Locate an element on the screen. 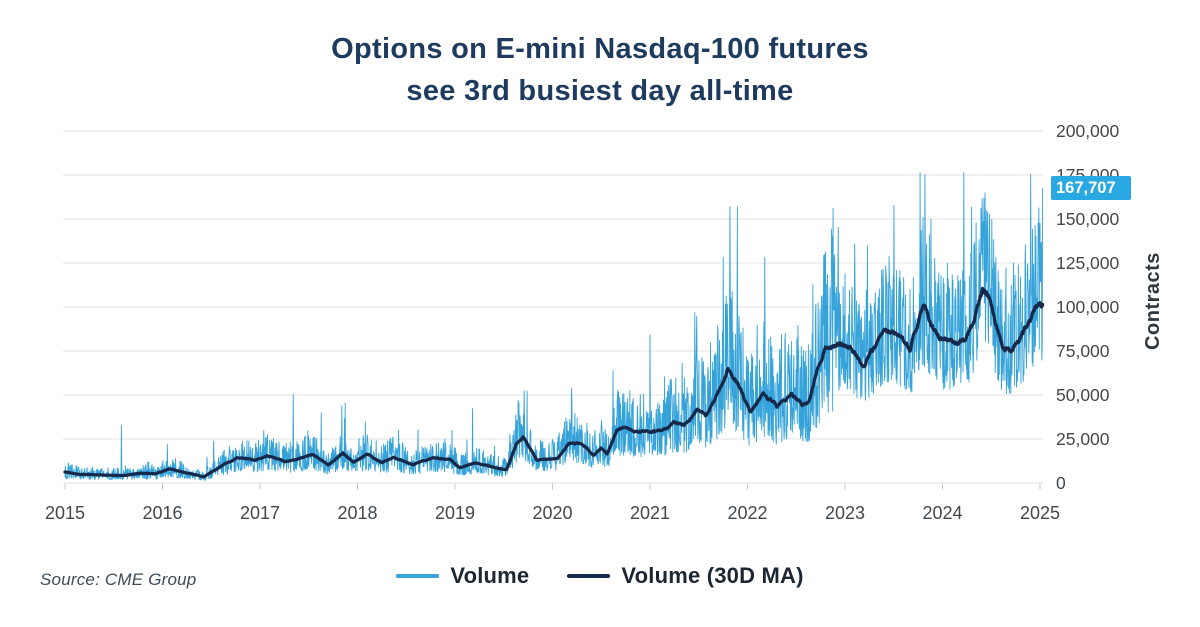 The height and width of the screenshot is (627, 1200). y-axis-title: Contracts is located at coordinates (1153, 301).